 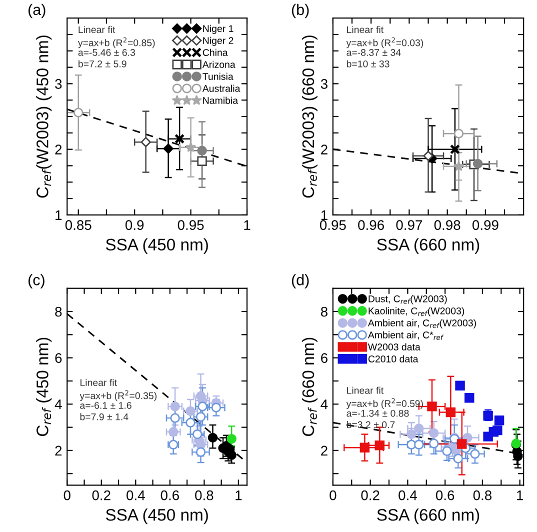 What do you see at coordinates (104, 416) in the screenshot?
I see `annotation: b=7.9 ± 1.4` at bounding box center [104, 416].